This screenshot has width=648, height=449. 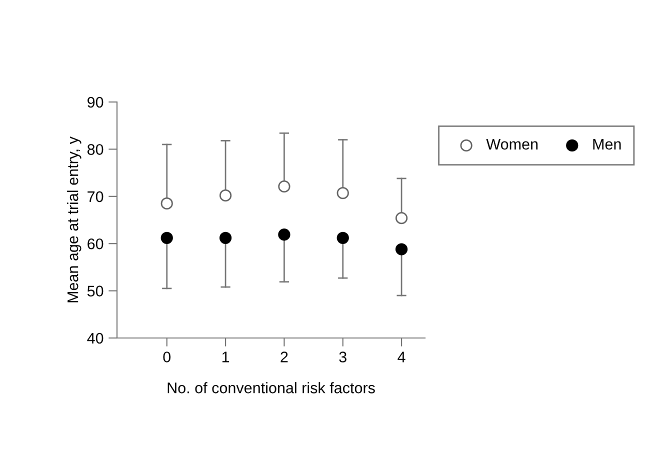 I want to click on x-tick-label: 2, so click(x=284, y=357).